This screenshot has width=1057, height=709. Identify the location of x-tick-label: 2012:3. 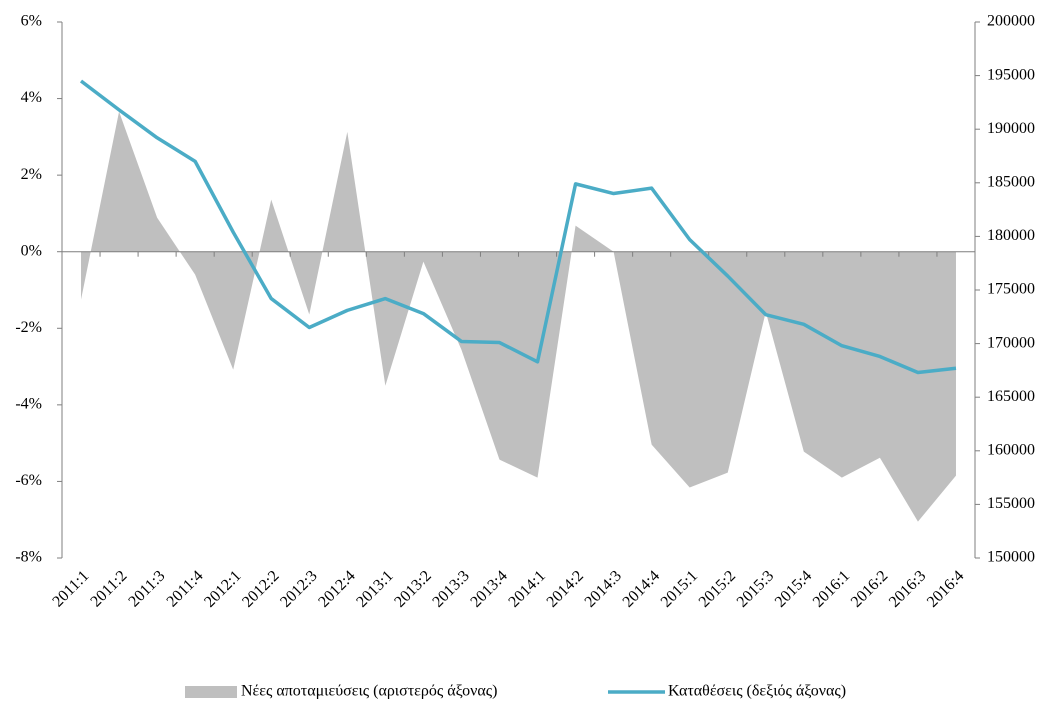
(298, 588).